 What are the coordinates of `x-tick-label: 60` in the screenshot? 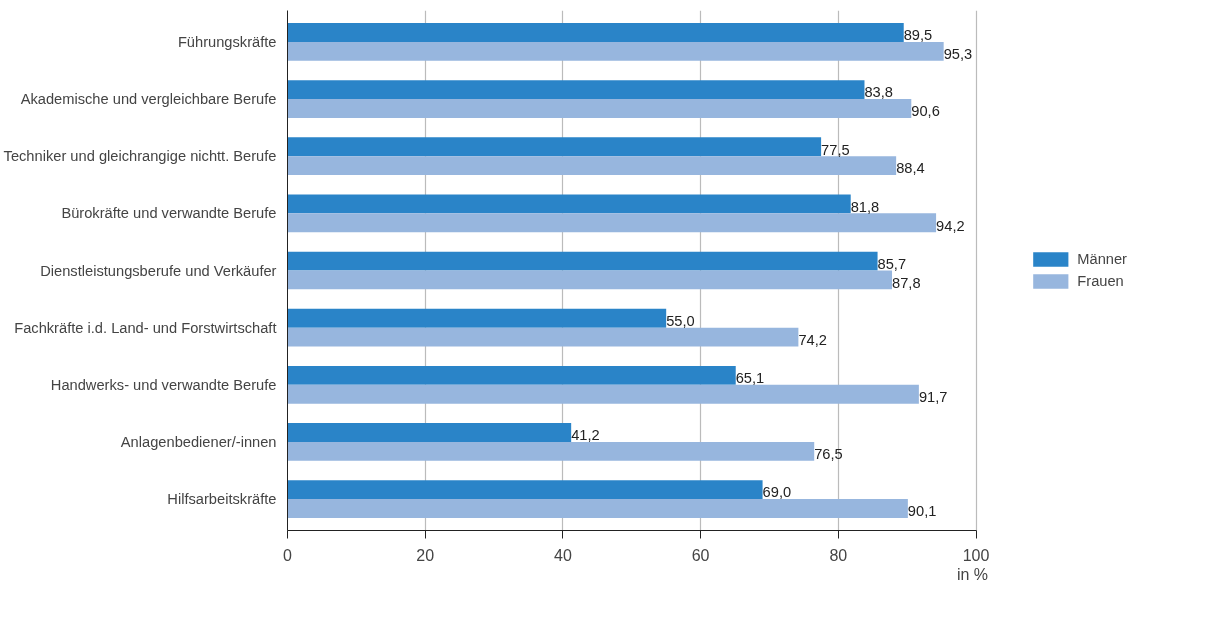 It's located at (700, 555).